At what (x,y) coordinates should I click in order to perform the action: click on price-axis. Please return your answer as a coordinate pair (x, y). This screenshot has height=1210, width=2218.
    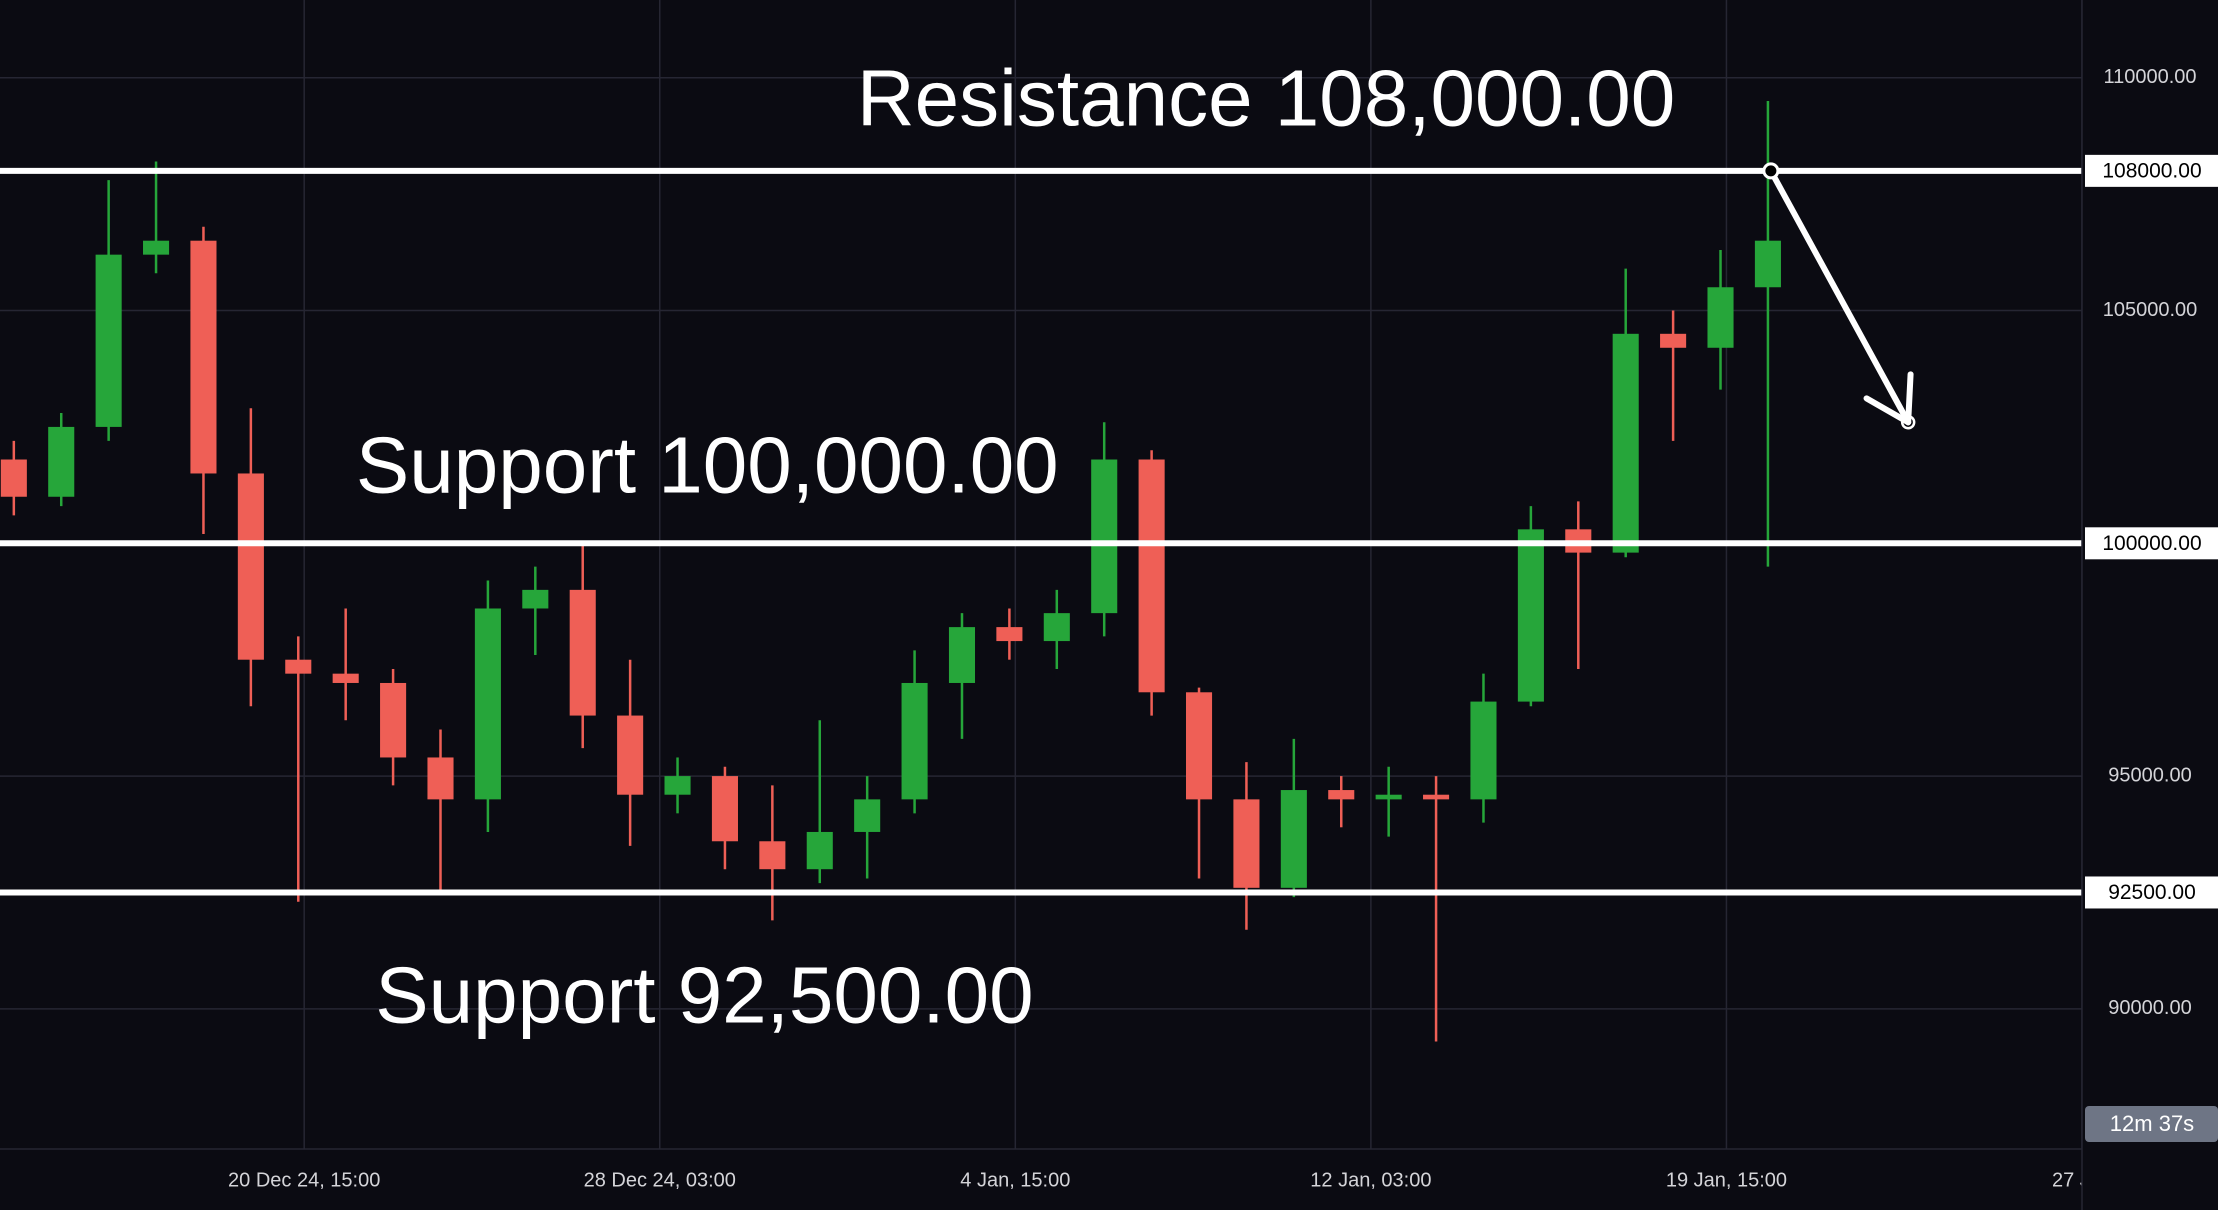
    Looking at the image, I should click on (2150, 605).